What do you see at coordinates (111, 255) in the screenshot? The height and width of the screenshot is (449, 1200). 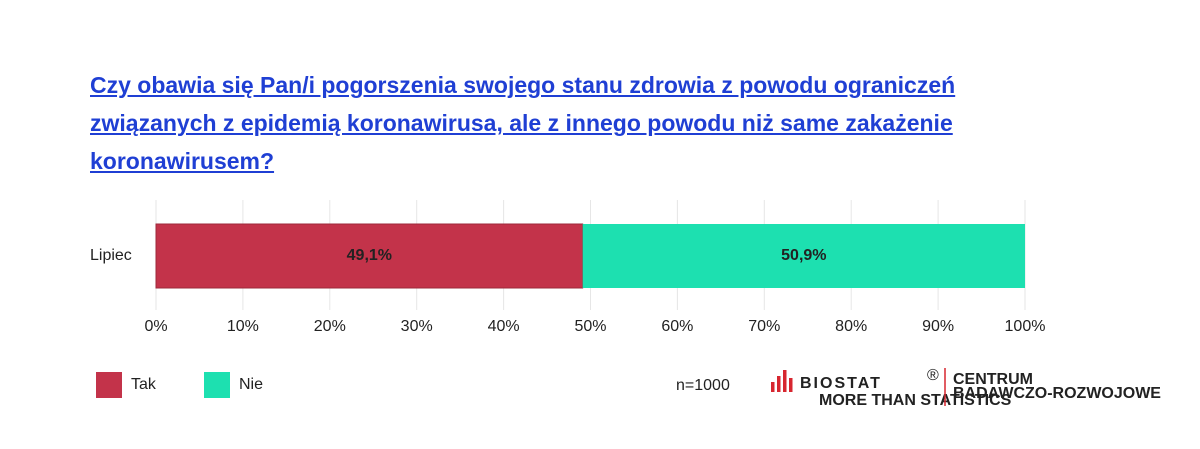 I see `y-tick-label: Lipiec` at bounding box center [111, 255].